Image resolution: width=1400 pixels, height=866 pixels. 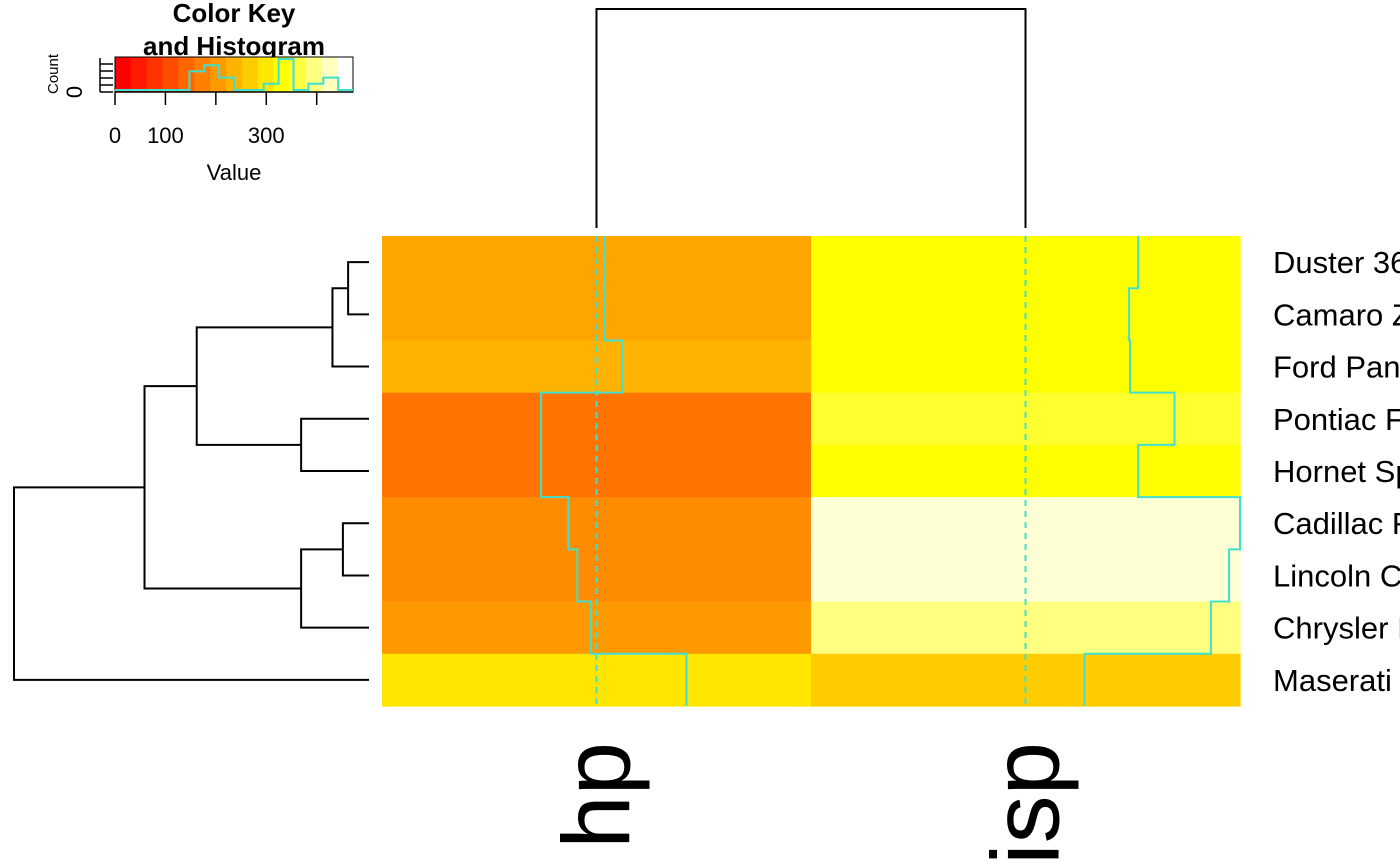 I want to click on color-key-count-zero: 0, so click(x=74, y=92).